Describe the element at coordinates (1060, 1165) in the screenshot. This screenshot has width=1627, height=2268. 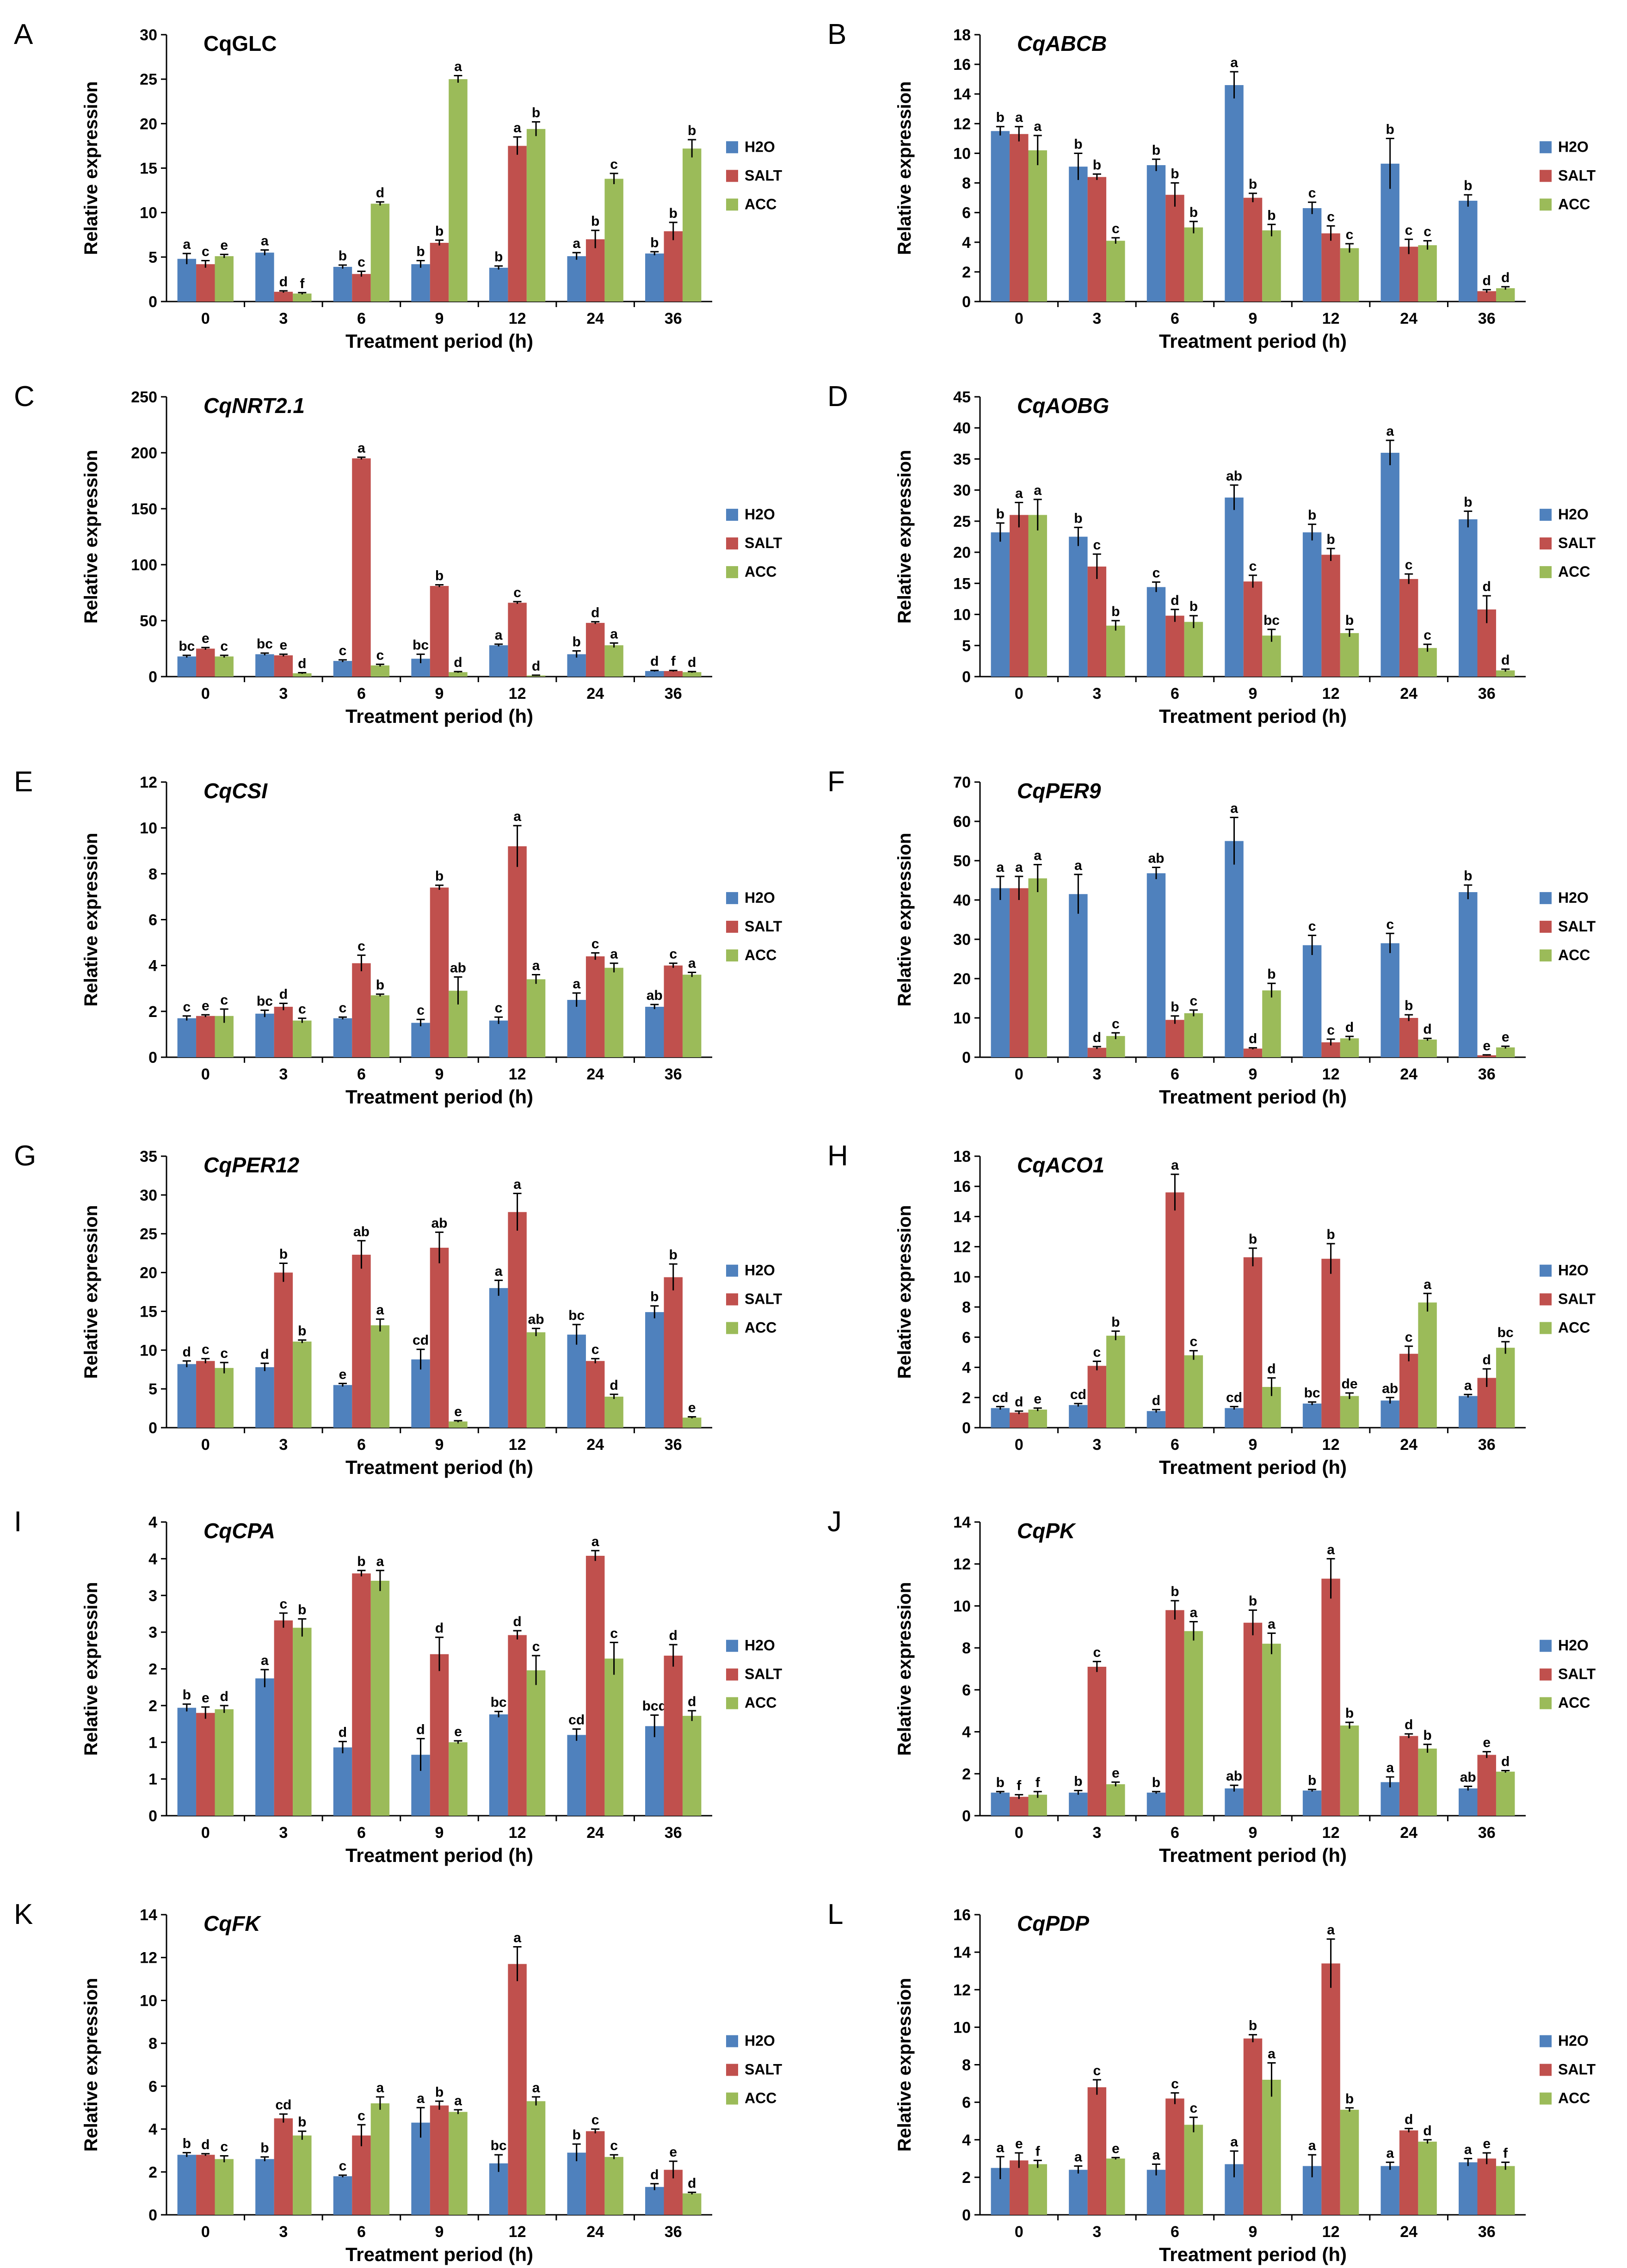
I see `chart-title-h: CqACO1` at that location.